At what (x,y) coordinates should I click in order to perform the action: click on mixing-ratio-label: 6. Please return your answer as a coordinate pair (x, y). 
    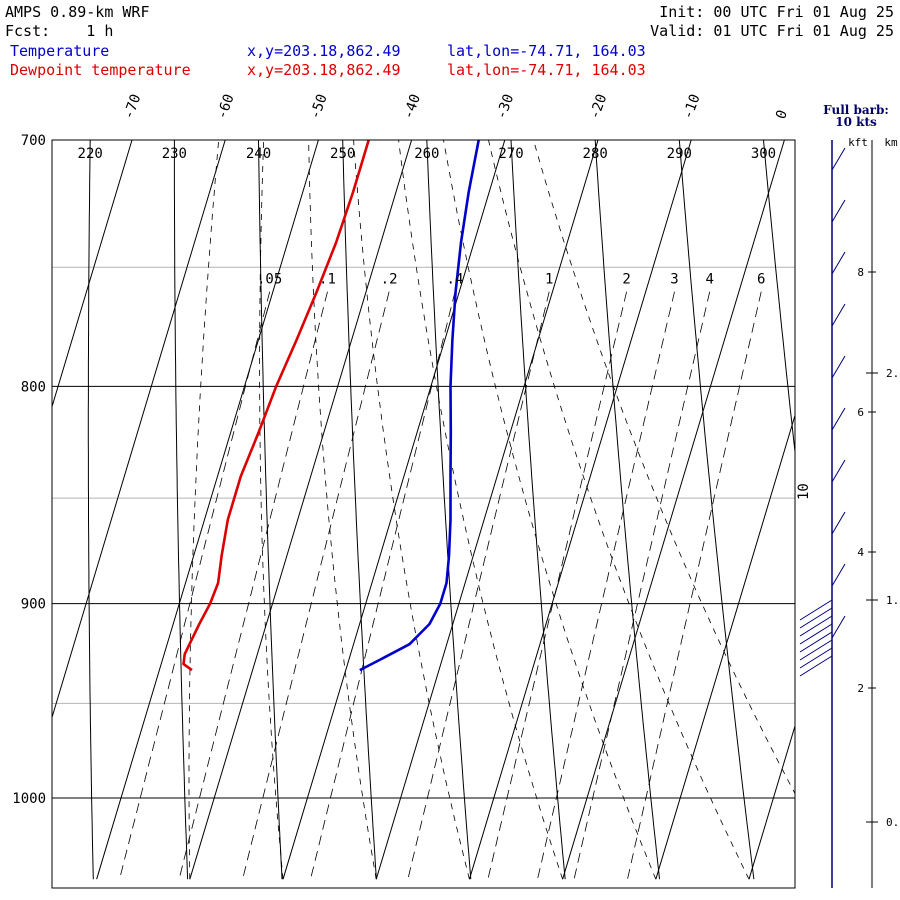
    Looking at the image, I should click on (761, 280).